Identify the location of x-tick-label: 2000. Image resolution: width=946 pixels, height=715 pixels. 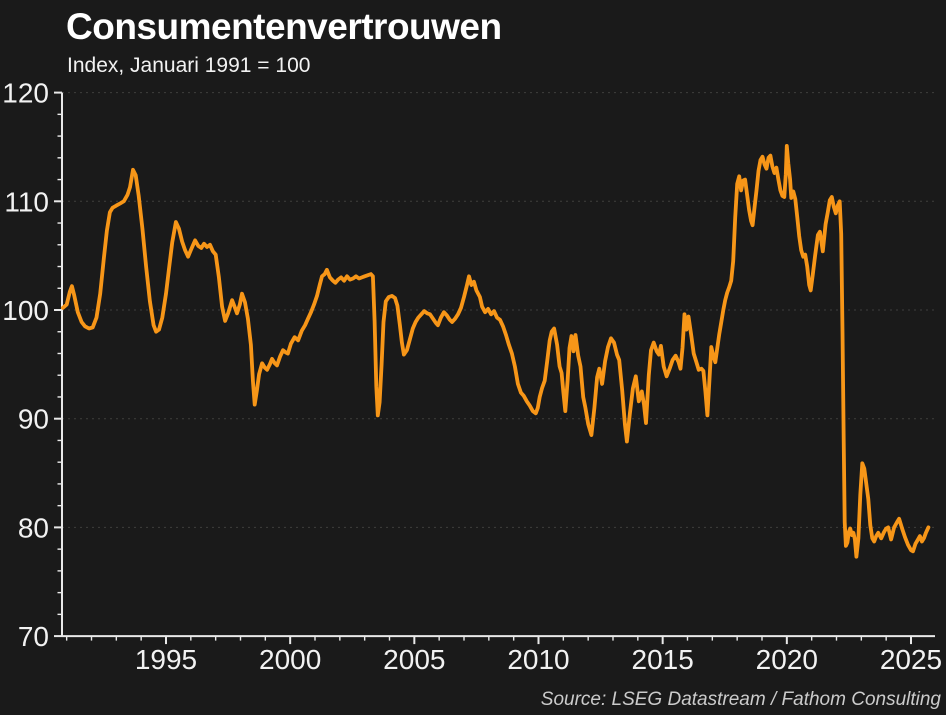
(290, 659).